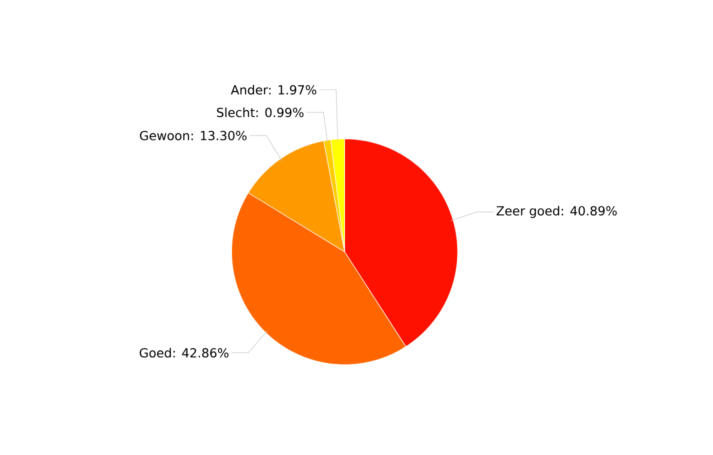  I want to click on slice-label: Gewoon: 13.30%, so click(193, 135).